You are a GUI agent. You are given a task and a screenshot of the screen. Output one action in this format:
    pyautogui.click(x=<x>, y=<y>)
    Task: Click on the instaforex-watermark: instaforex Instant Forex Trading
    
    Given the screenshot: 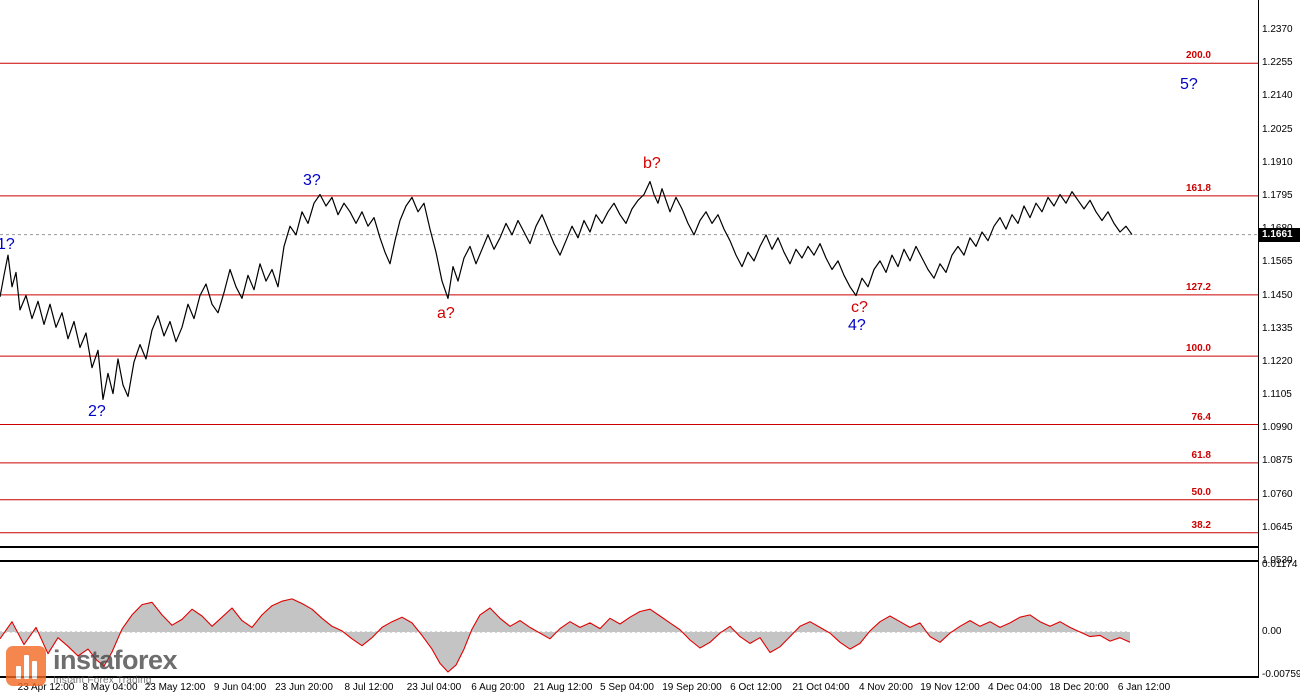 What is the action you would take?
    pyautogui.click(x=92, y=665)
    